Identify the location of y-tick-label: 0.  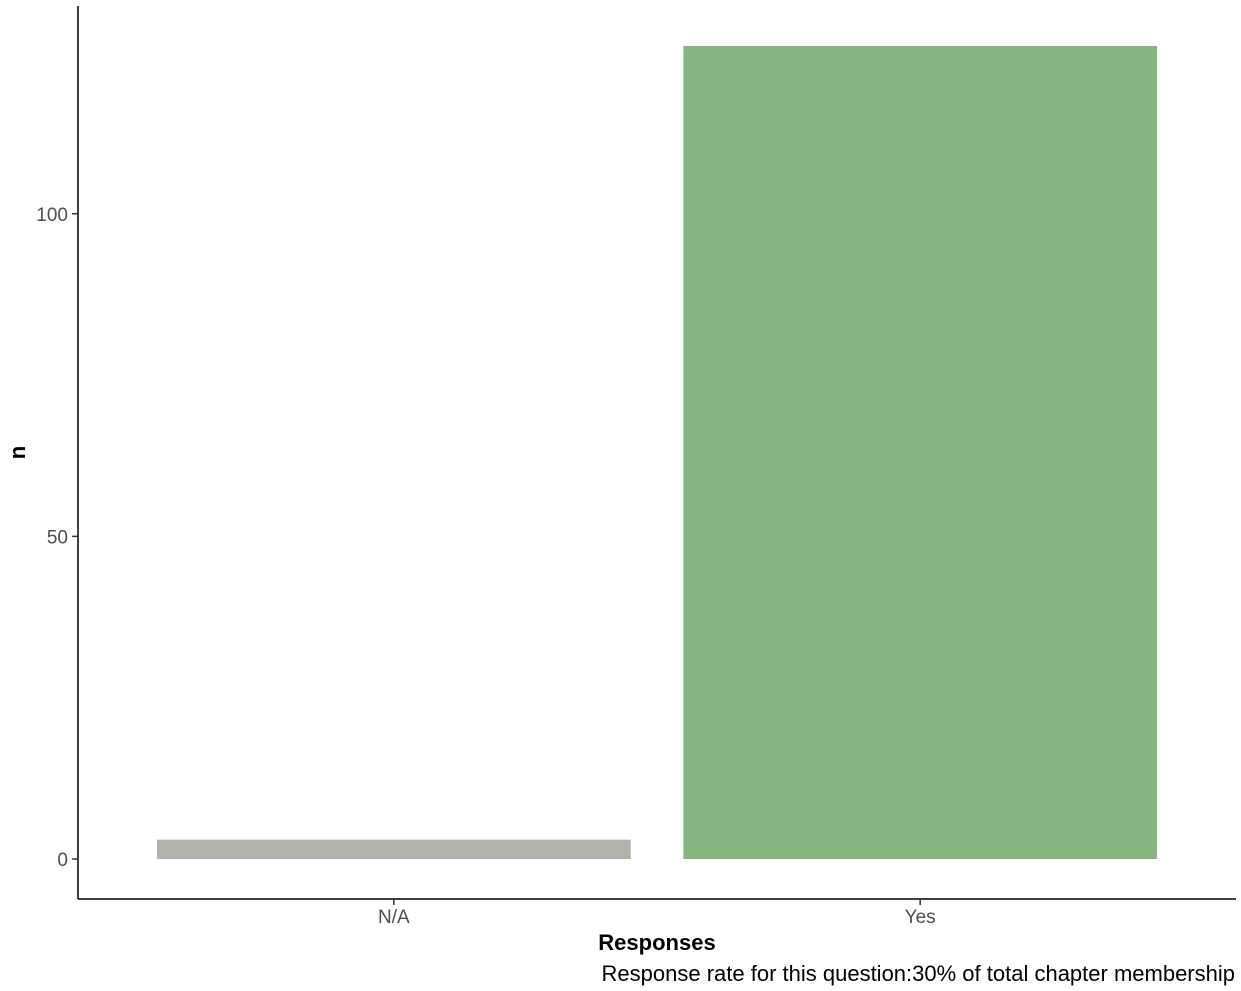
(62, 860).